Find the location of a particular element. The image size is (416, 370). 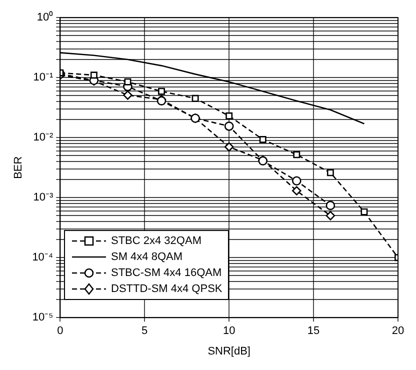

legend-label: DSTTD-SM 4x4 QPSK is located at coordinates (166, 289).